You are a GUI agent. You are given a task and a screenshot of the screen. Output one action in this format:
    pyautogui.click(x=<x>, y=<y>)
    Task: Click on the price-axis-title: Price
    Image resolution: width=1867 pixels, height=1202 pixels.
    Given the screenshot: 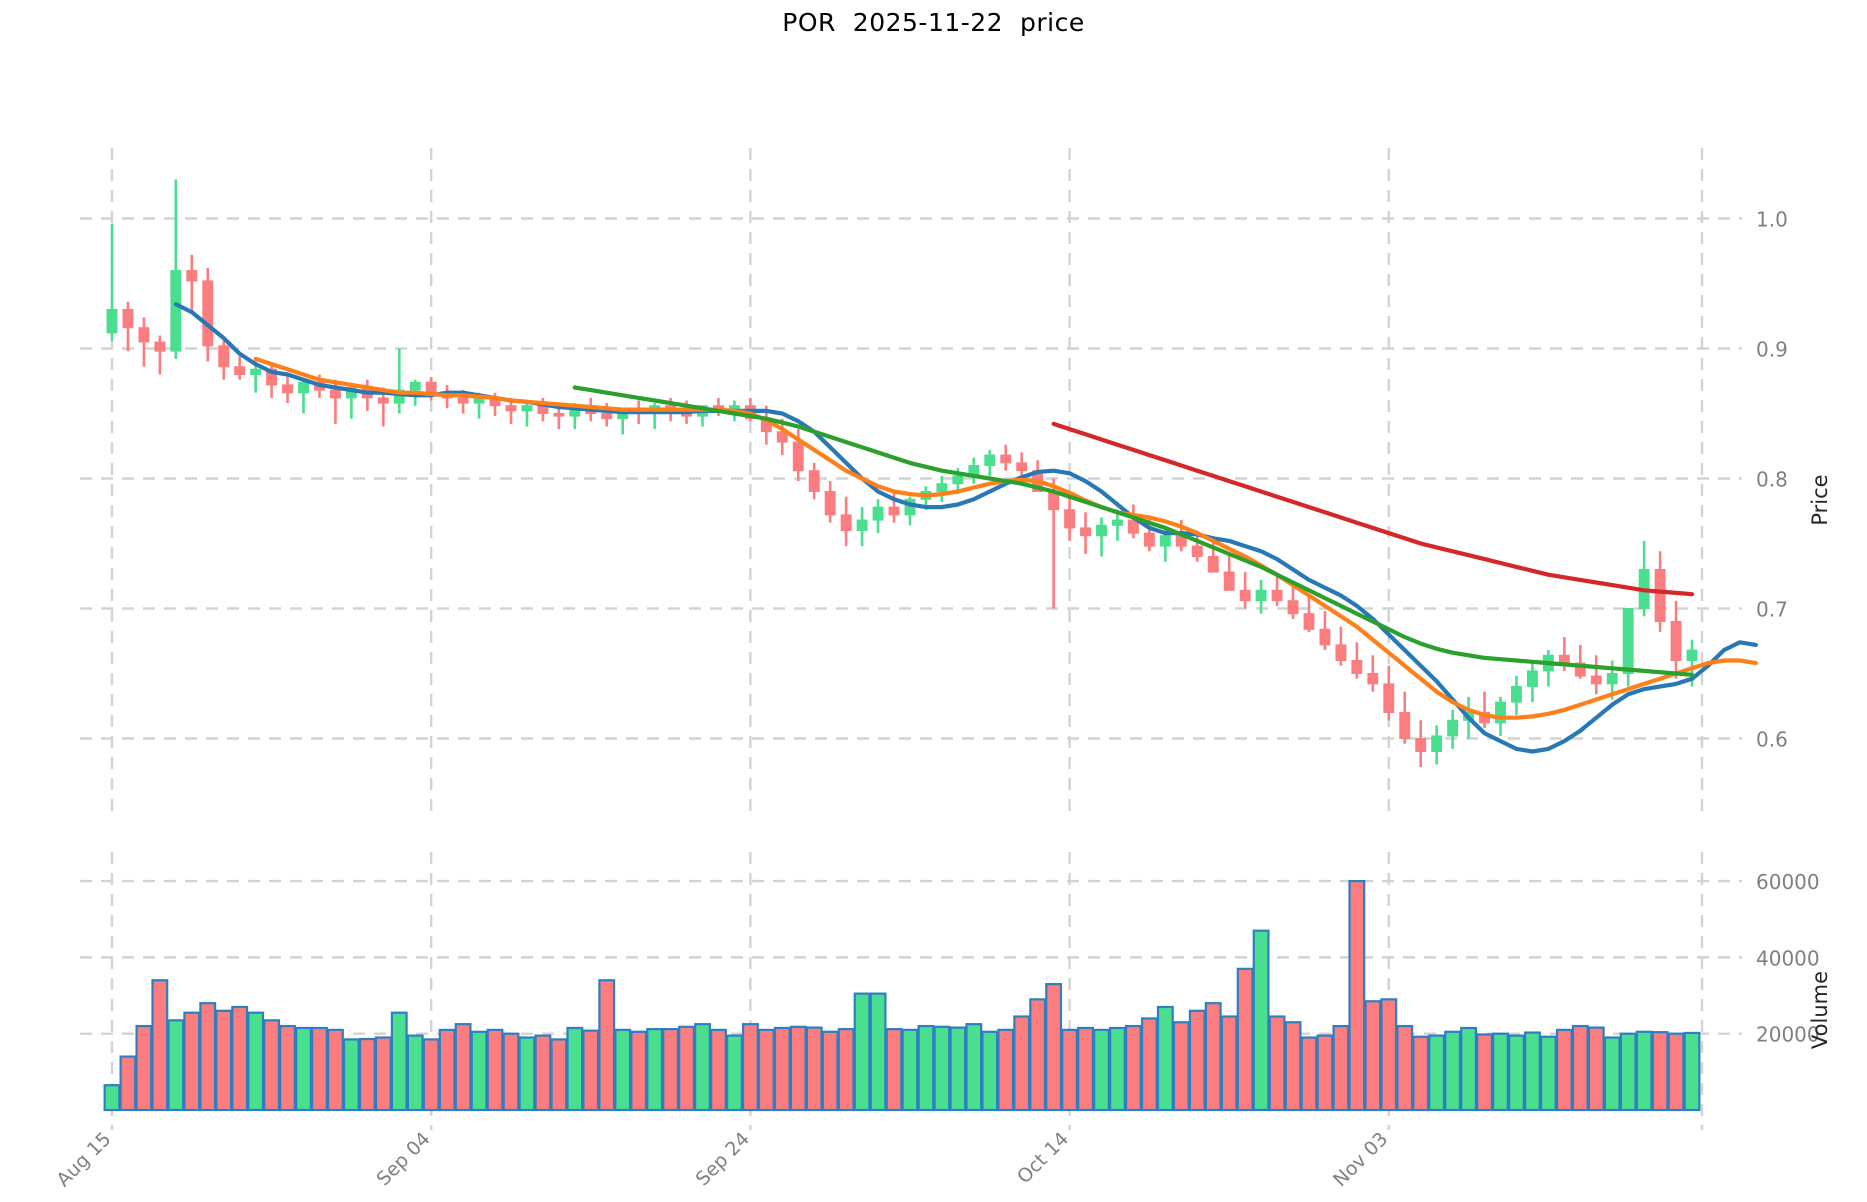 What is the action you would take?
    pyautogui.click(x=1820, y=499)
    